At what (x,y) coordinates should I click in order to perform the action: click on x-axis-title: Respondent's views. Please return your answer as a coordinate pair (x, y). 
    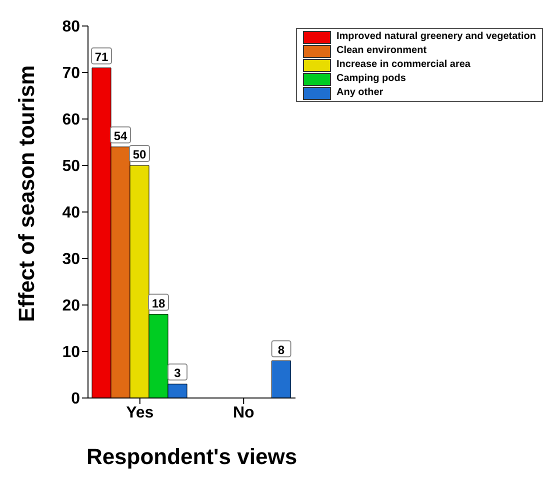
    Looking at the image, I should click on (192, 456).